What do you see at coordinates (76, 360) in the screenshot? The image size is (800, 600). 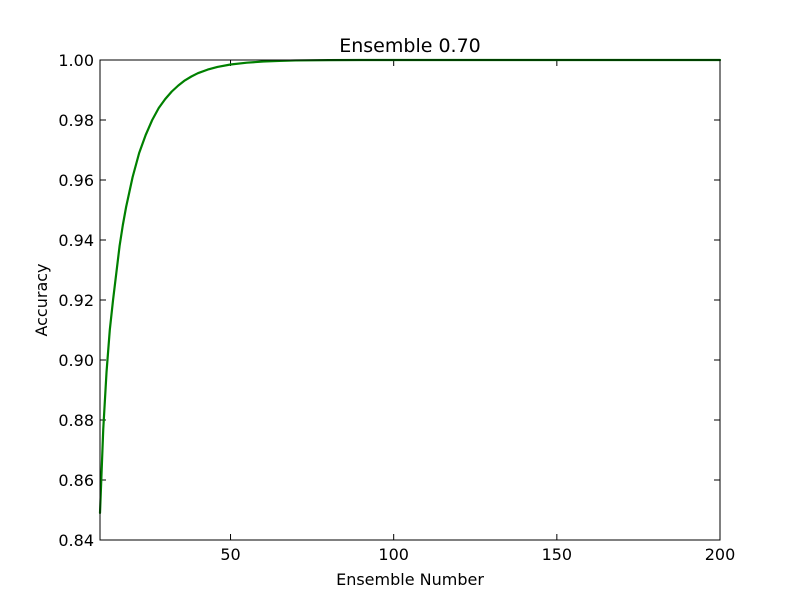 I see `y-tick-label: 0.90` at bounding box center [76, 360].